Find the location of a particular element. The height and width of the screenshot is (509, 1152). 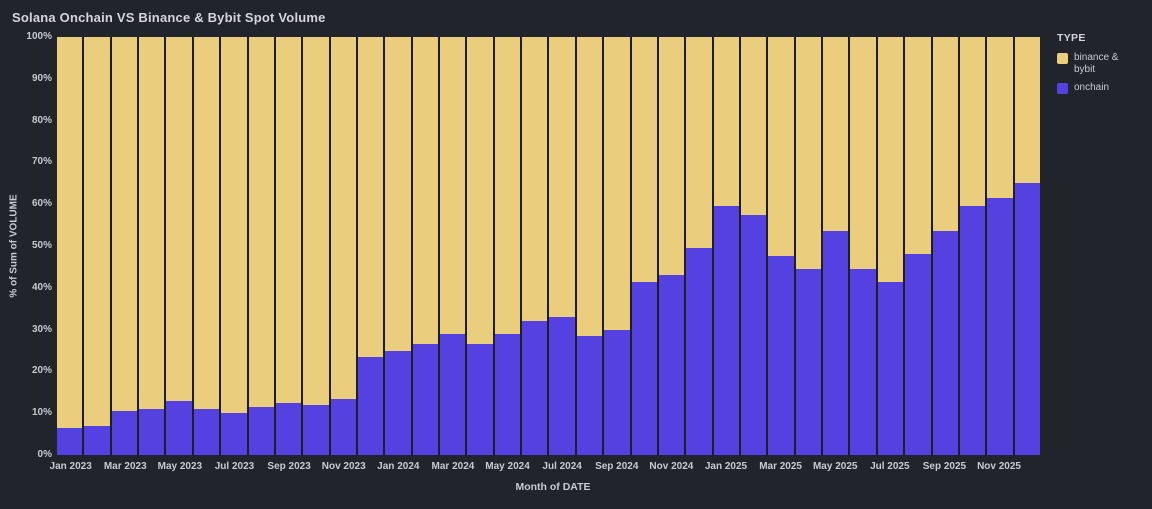

bar-column-nov-2023 is located at coordinates (344, 246).